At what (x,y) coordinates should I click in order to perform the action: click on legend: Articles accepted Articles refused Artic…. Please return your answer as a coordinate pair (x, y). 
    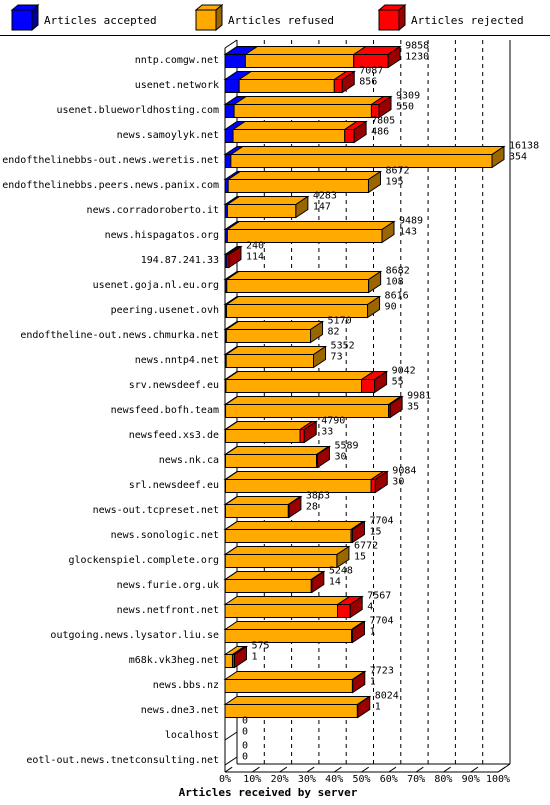
    Looking at the image, I should click on (267, 17).